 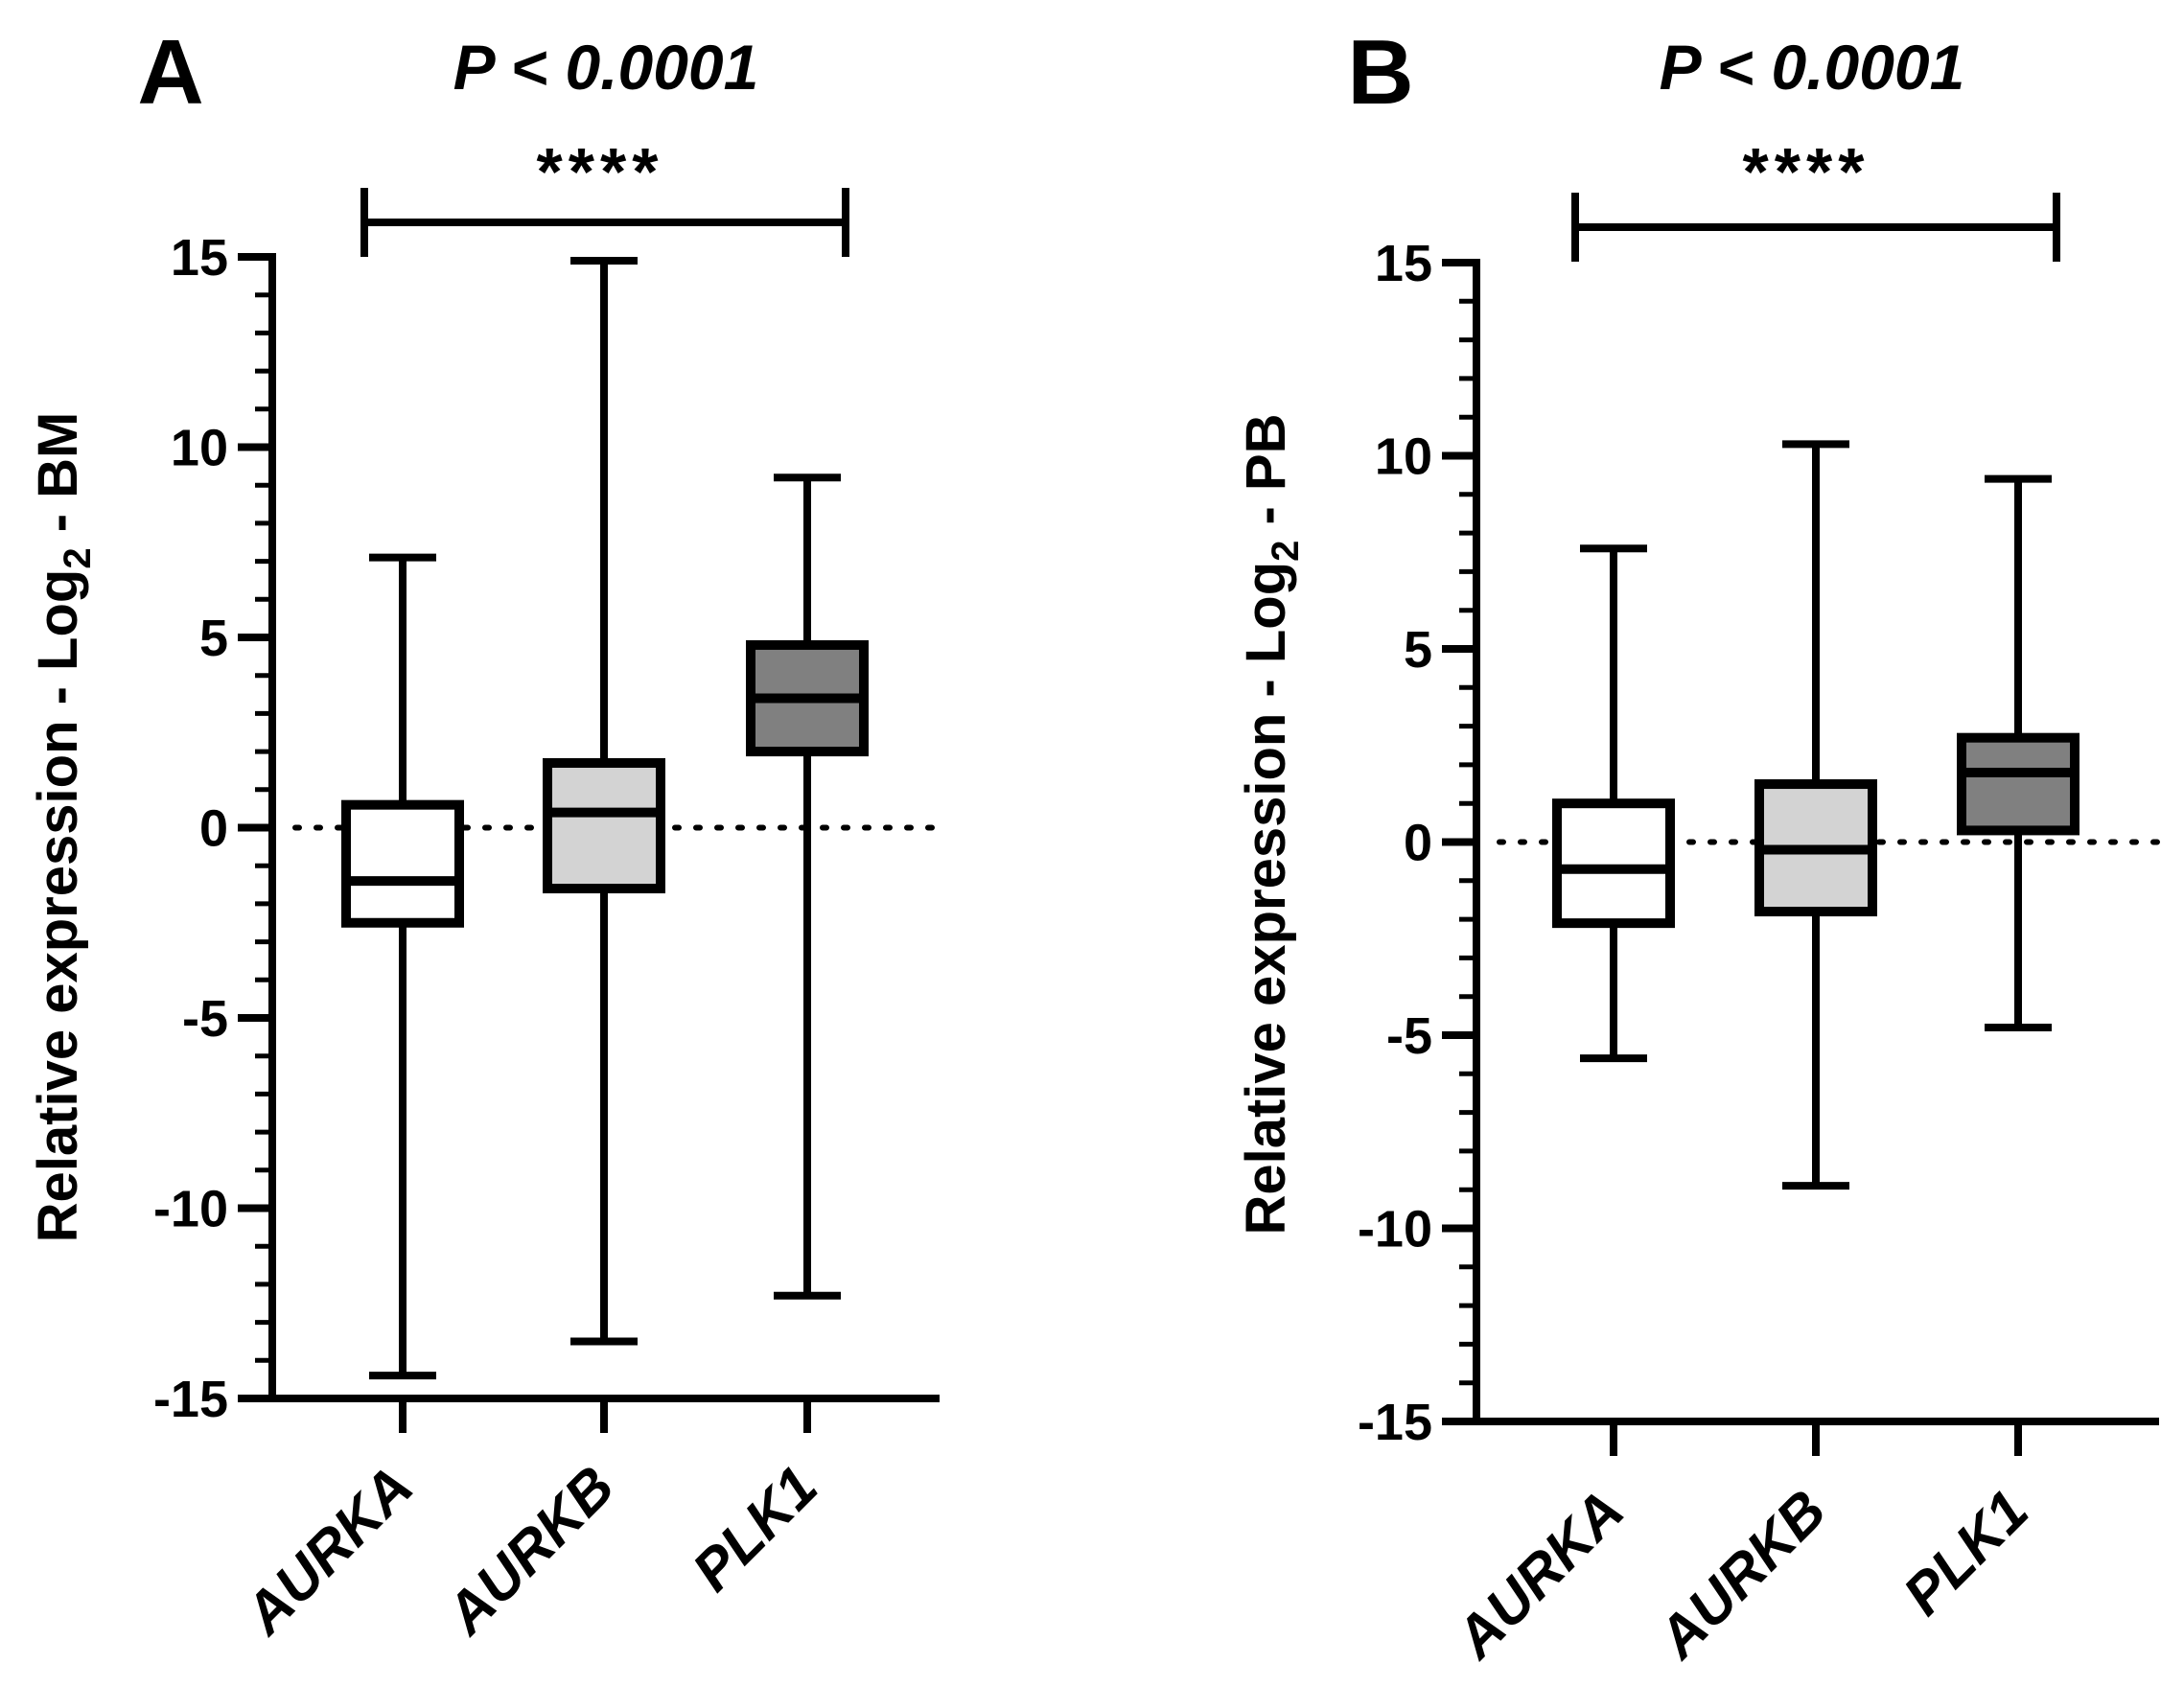 I want to click on y-axis-title: Relative expression - Log2 - BM, so click(x=63, y=827).